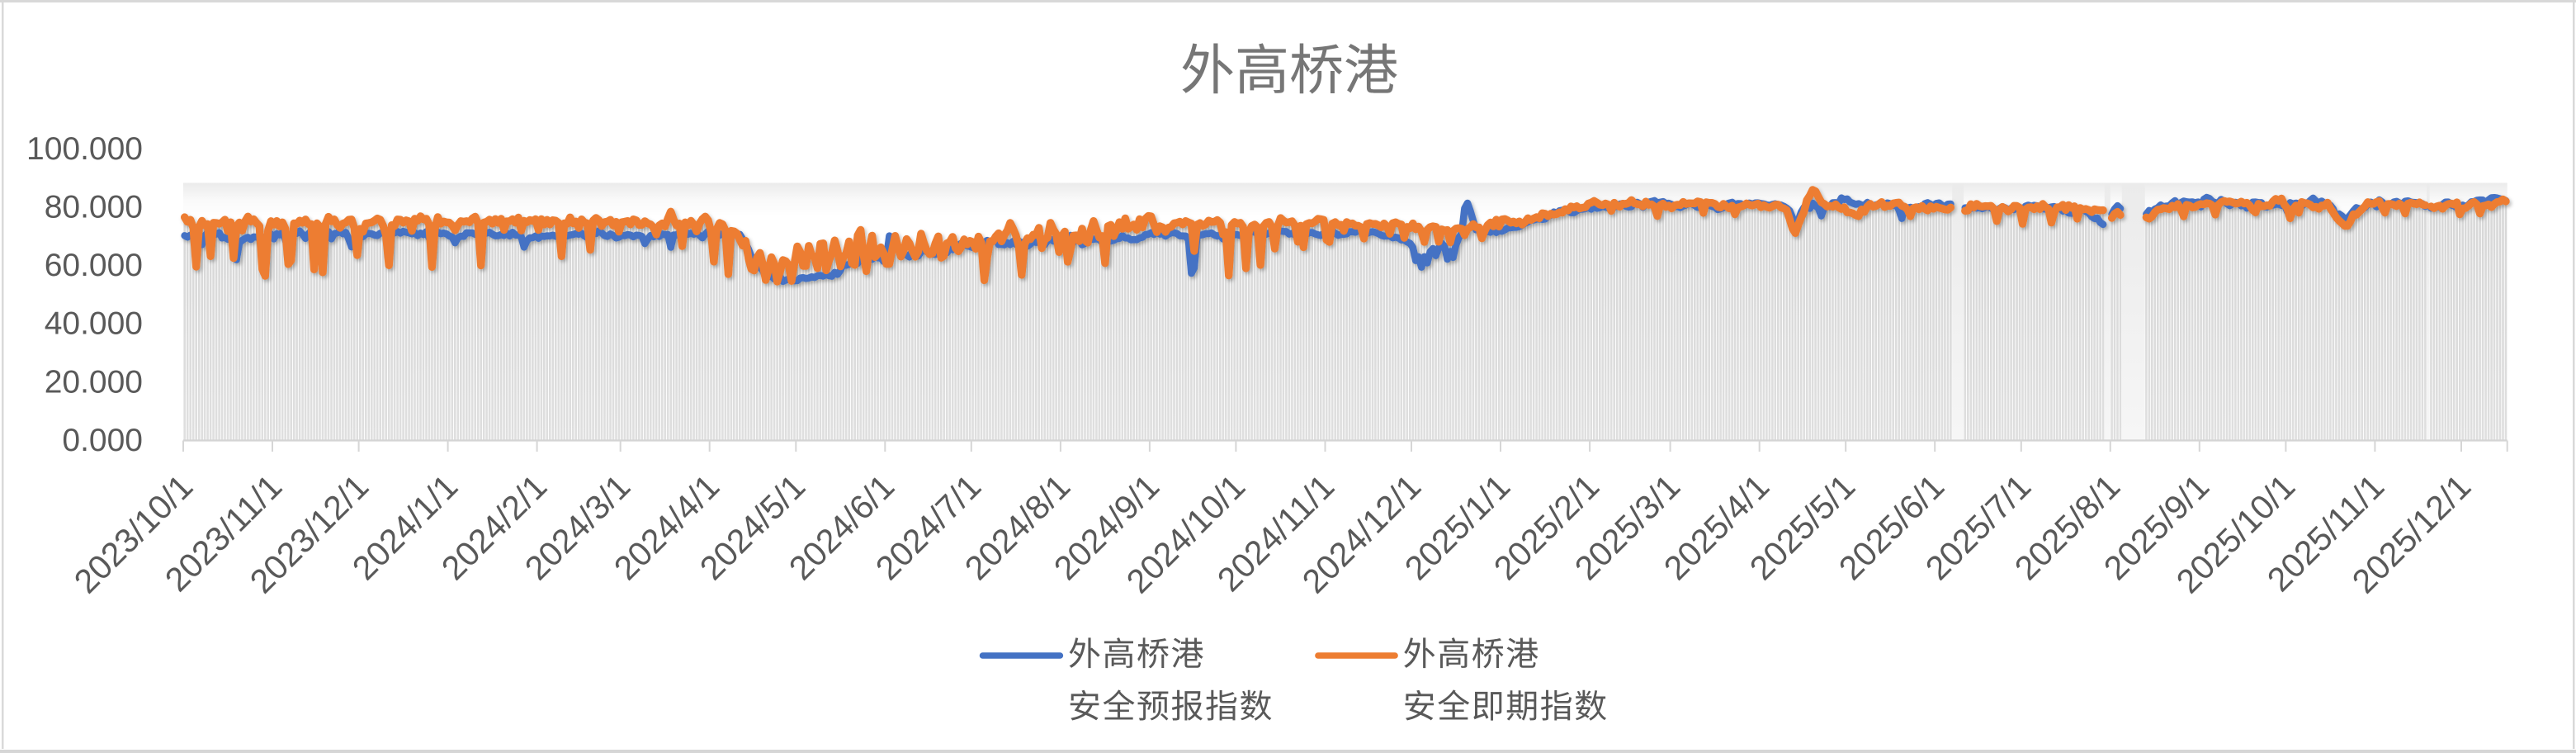  Describe the element at coordinates (94, 266) in the screenshot. I see `svg-text: 60.000` at that location.